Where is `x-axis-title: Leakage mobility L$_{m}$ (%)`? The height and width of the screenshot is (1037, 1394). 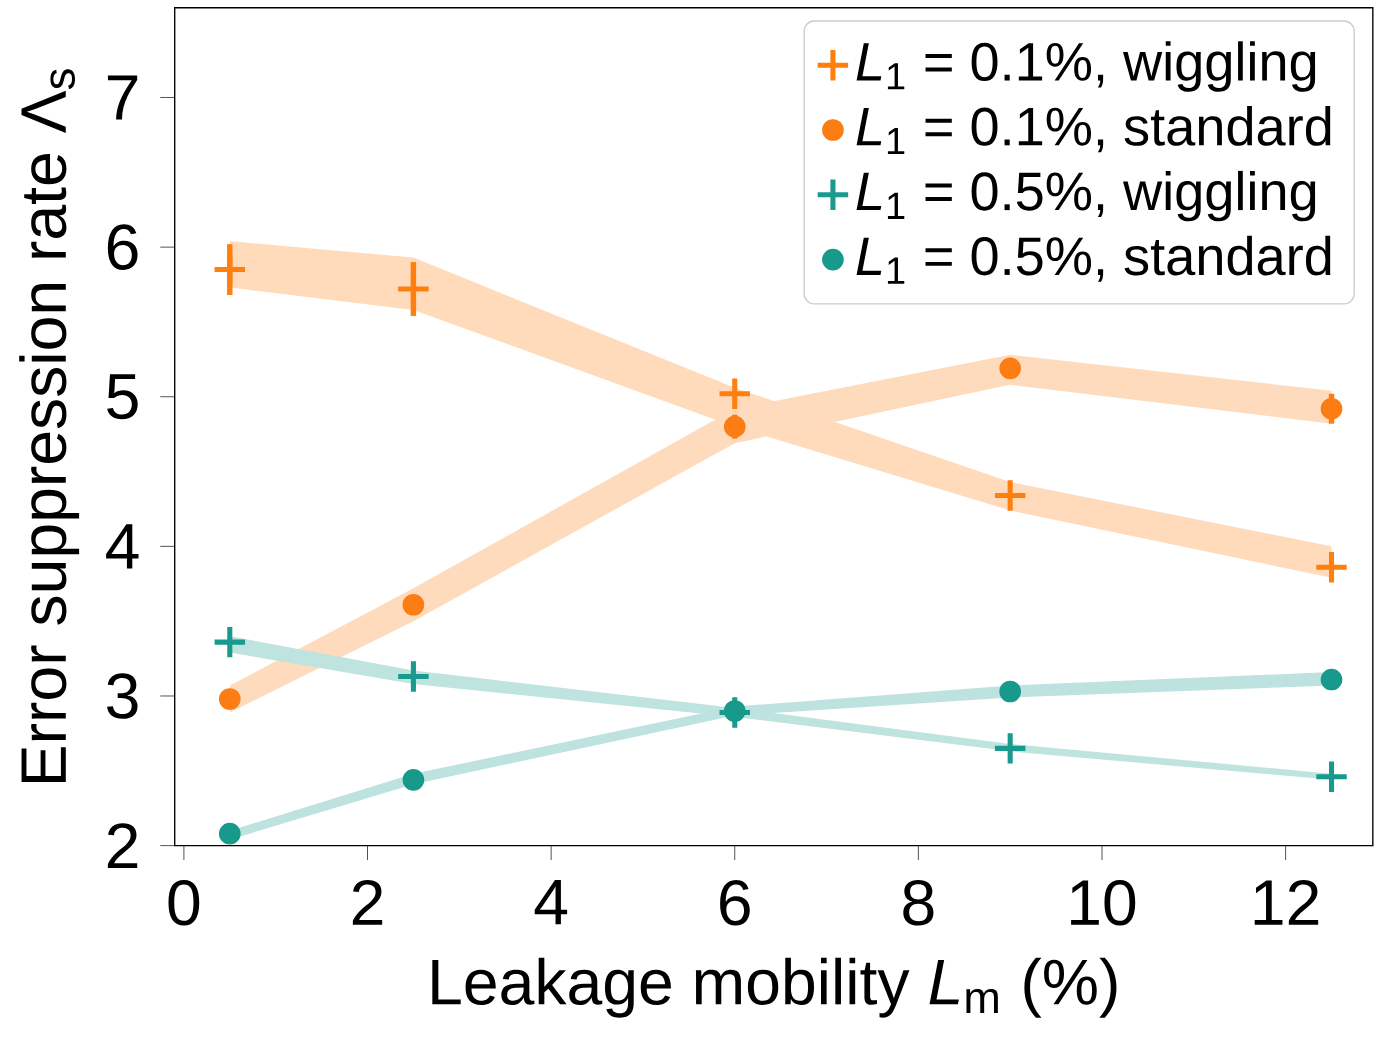 x-axis-title: Leakage mobility L$_{m}$ (%) is located at coordinates (774, 987).